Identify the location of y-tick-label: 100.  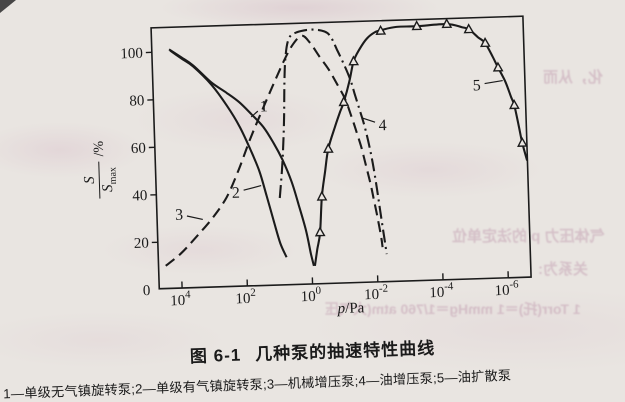
(131, 54).